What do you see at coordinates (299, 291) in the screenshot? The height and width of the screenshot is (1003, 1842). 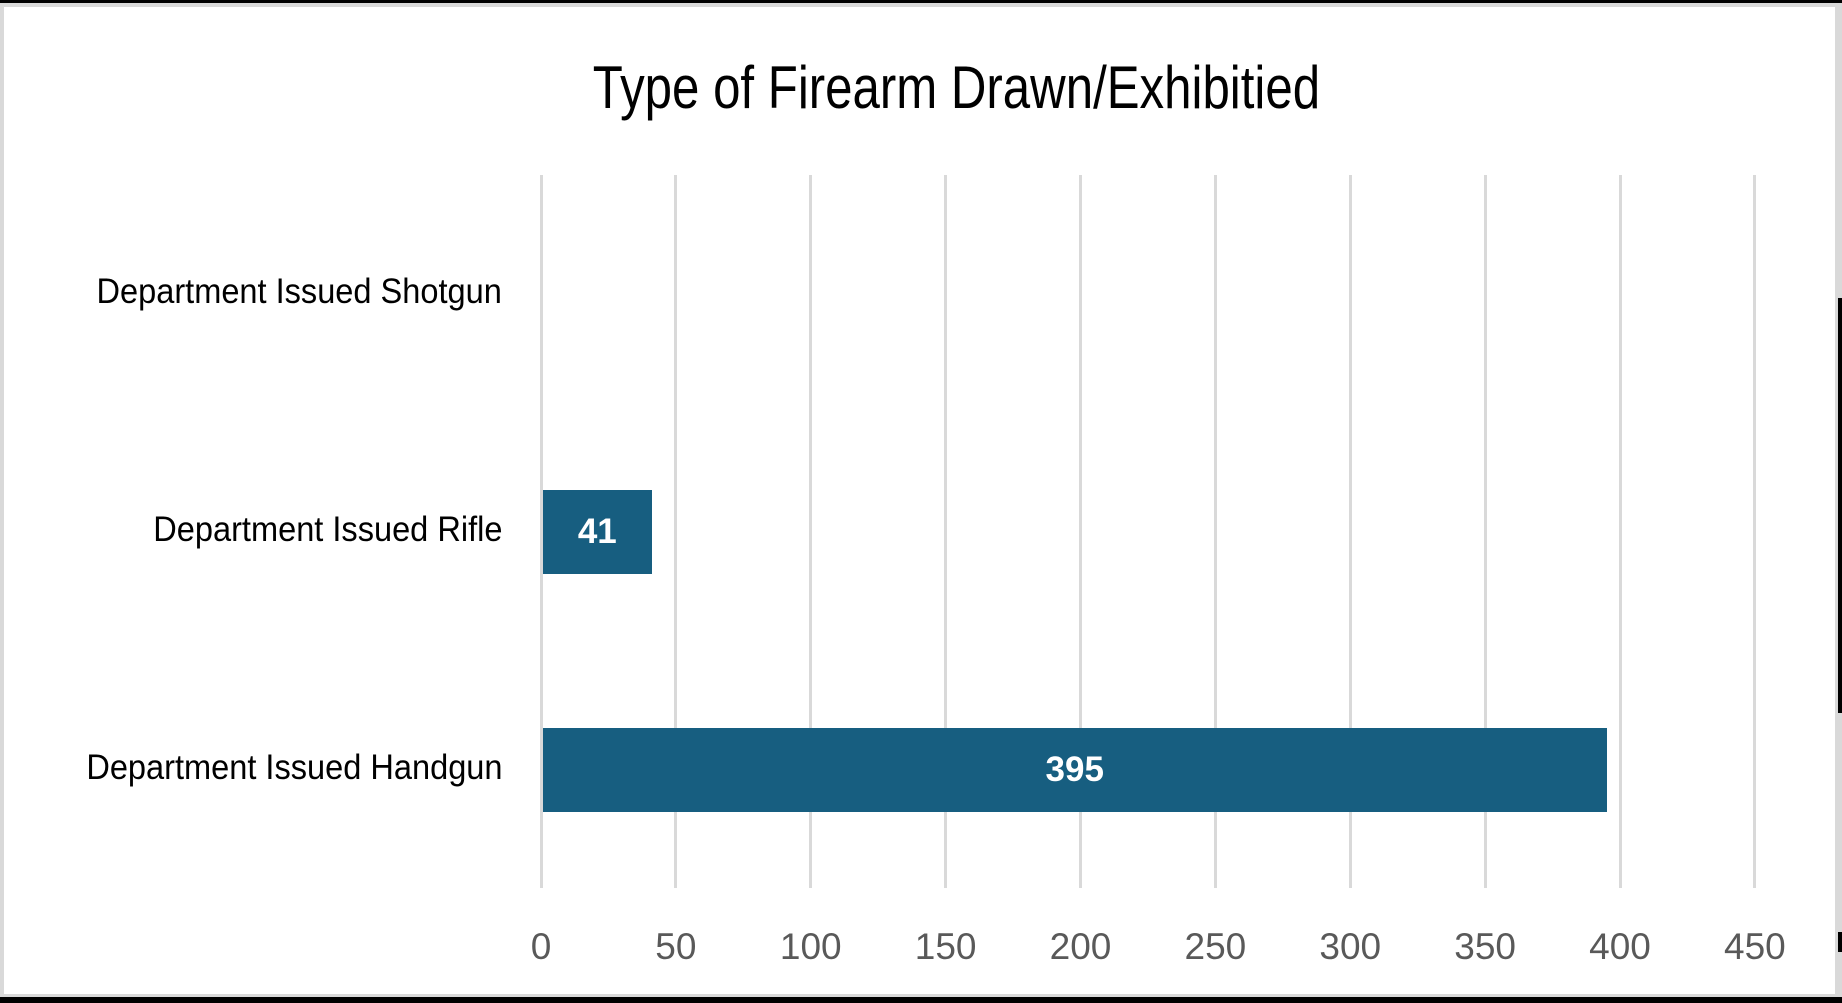 I see `y-category-label: Department Issued Shotgun` at bounding box center [299, 291].